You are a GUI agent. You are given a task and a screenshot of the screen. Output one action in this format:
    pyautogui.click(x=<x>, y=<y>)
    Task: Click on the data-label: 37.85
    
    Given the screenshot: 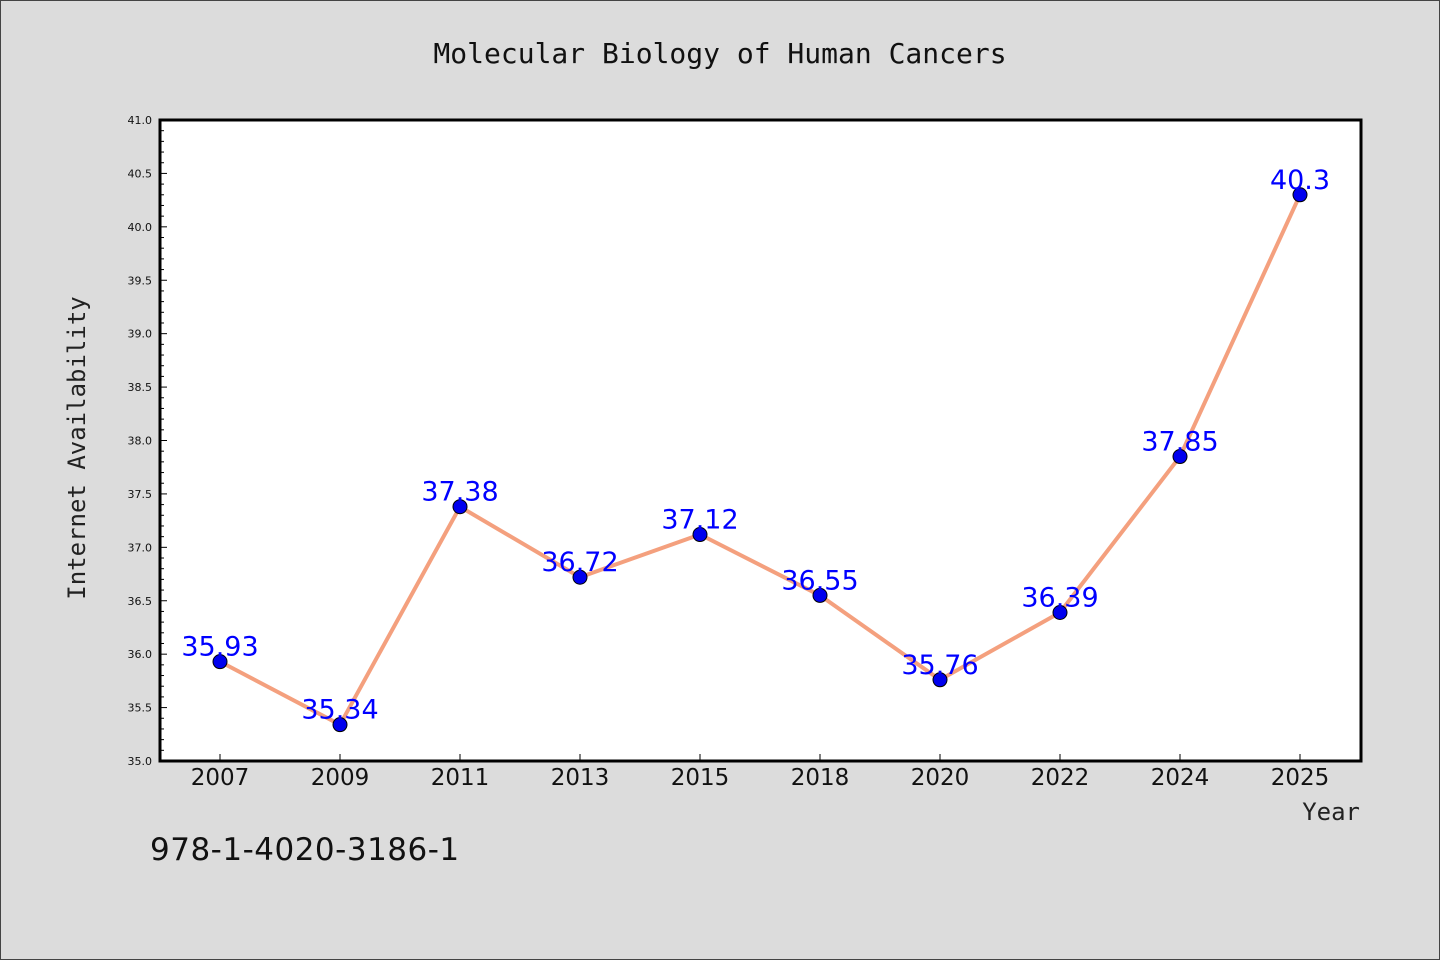 What is the action you would take?
    pyautogui.click(x=1179, y=442)
    